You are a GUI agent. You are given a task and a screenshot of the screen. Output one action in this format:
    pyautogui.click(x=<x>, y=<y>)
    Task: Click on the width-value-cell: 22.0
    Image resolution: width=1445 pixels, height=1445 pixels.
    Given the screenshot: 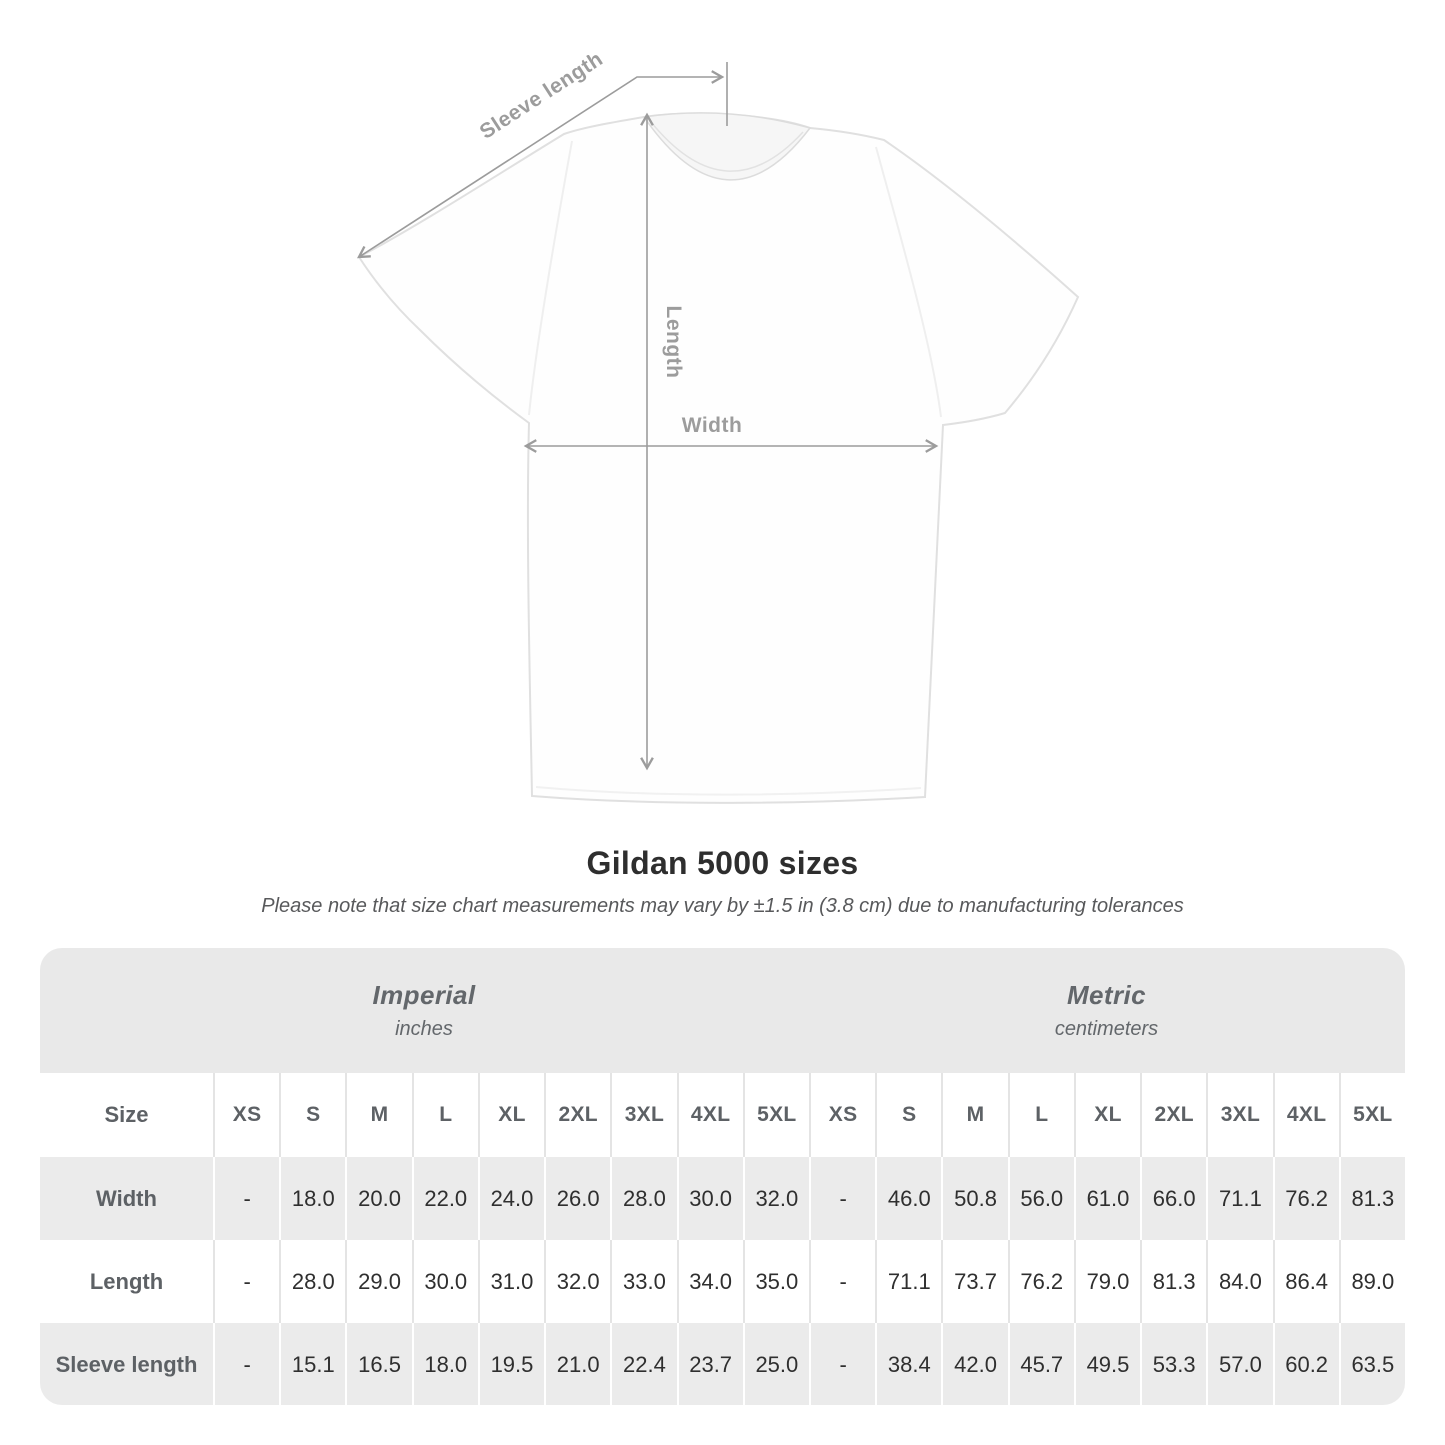 What is the action you would take?
    pyautogui.click(x=444, y=1198)
    